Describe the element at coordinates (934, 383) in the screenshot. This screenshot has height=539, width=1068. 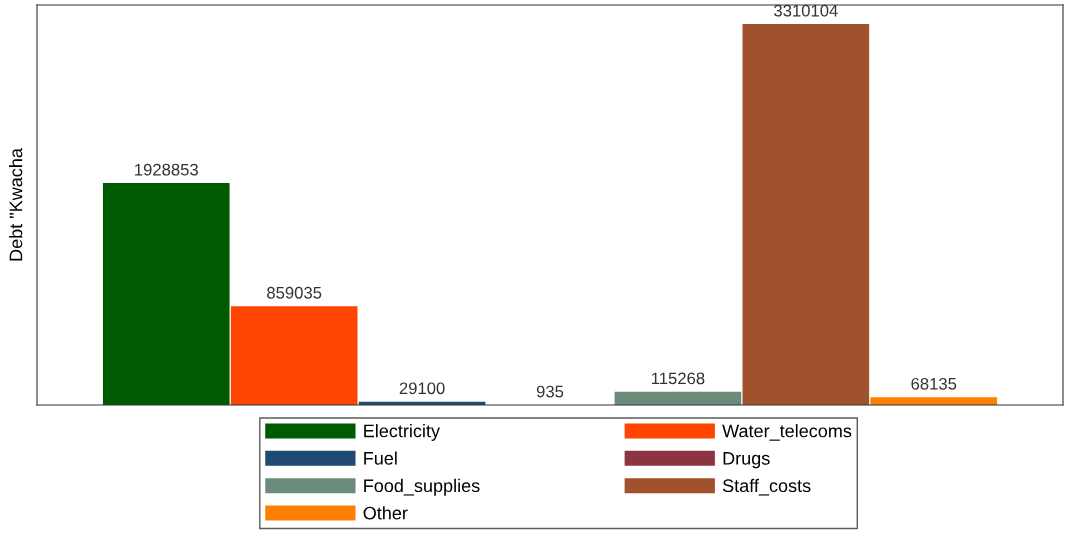
I see `data-label: 68135` at that location.